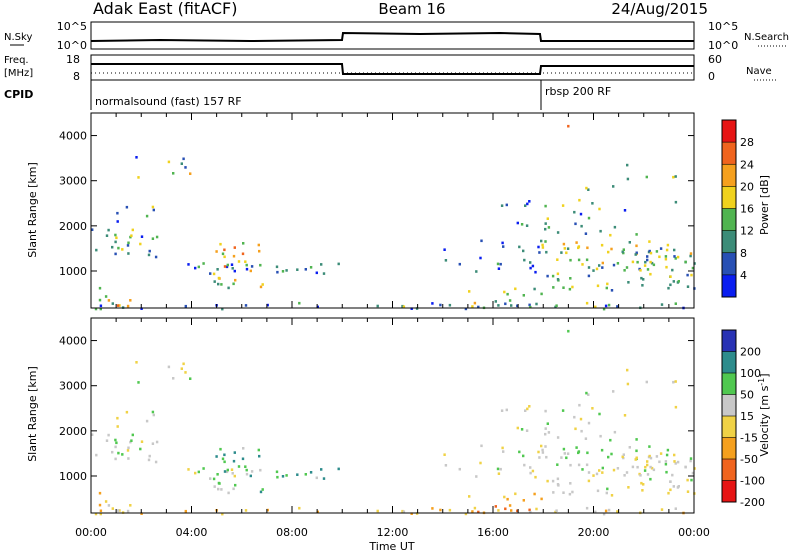 This screenshot has height=554, width=800. Describe the element at coordinates (292, 532) in the screenshot. I see `x-tick-label: 08:00` at that location.